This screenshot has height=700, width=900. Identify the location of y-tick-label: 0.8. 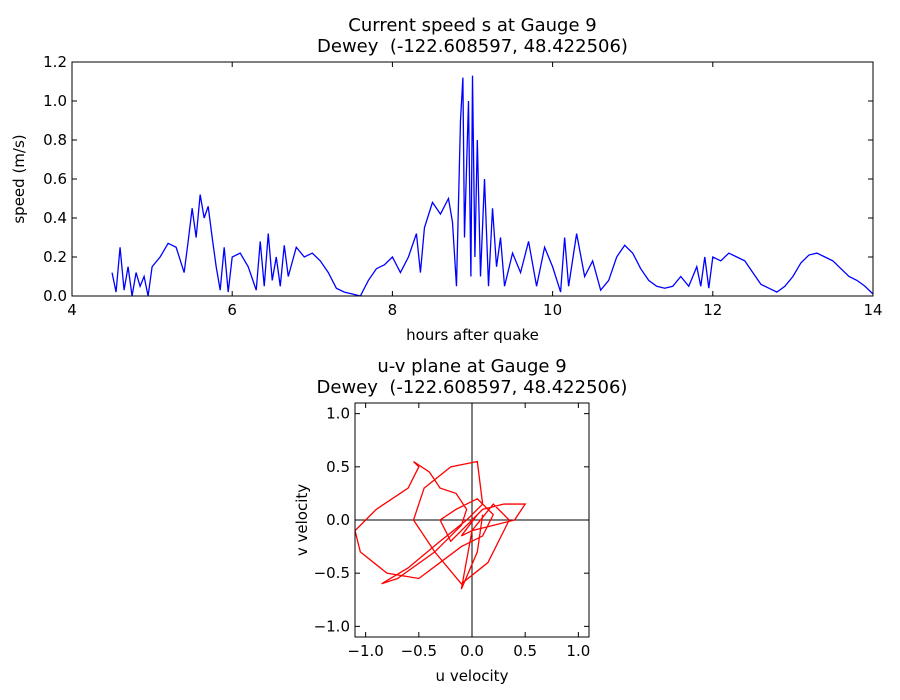
(55, 140).